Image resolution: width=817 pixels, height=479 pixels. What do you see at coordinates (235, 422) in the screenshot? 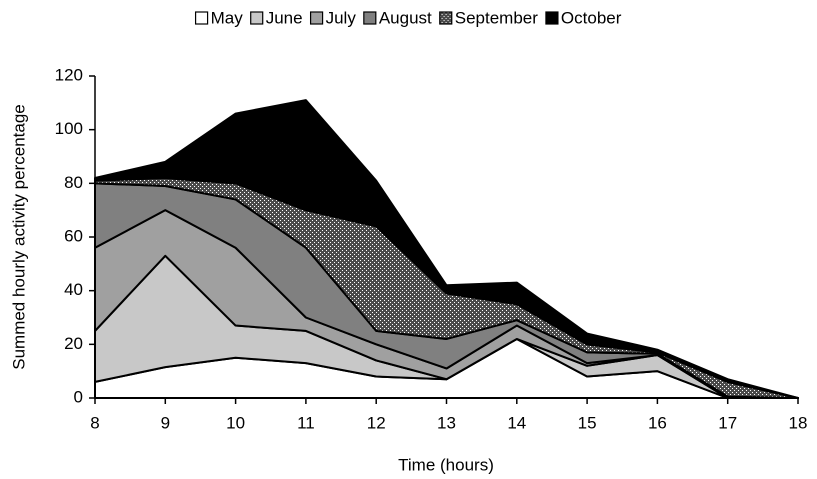
I see `x-tick-label: 10` at bounding box center [235, 422].